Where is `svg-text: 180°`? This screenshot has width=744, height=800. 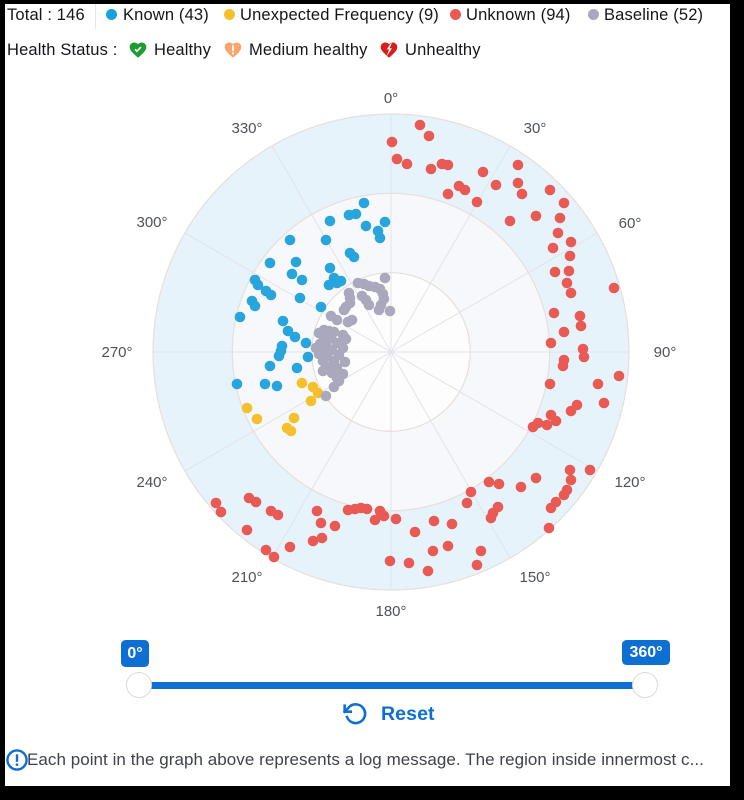 svg-text: 180° is located at coordinates (390, 611).